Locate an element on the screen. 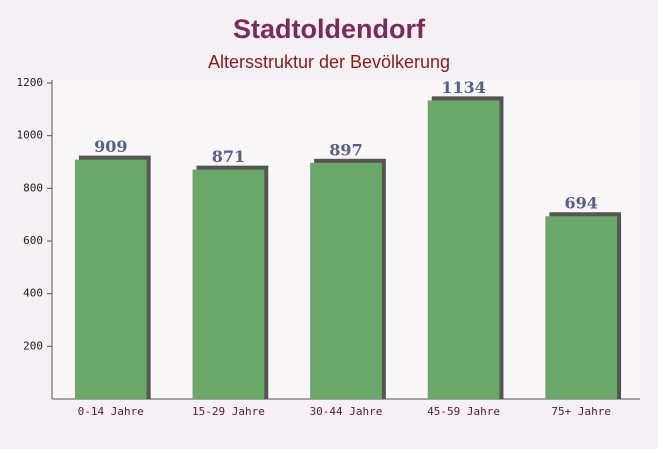  x-tick-label: 75+ Jahre is located at coordinates (581, 411).